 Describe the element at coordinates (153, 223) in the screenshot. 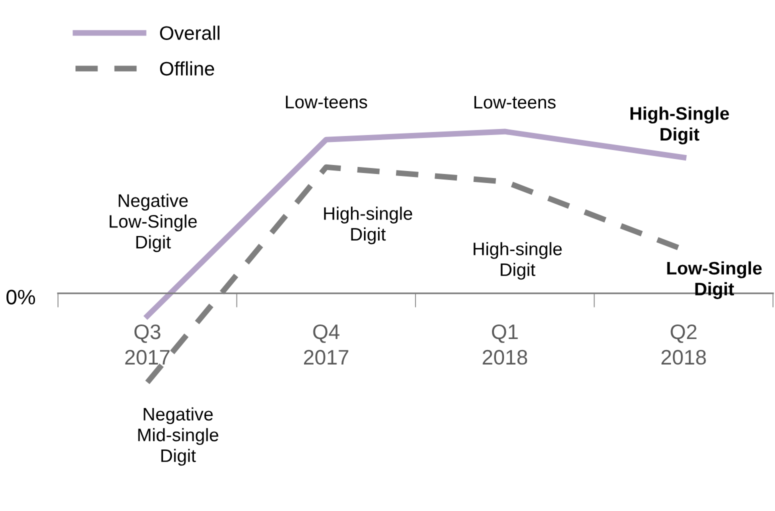

I see `annotation: Negative Low-Single Digit` at that location.